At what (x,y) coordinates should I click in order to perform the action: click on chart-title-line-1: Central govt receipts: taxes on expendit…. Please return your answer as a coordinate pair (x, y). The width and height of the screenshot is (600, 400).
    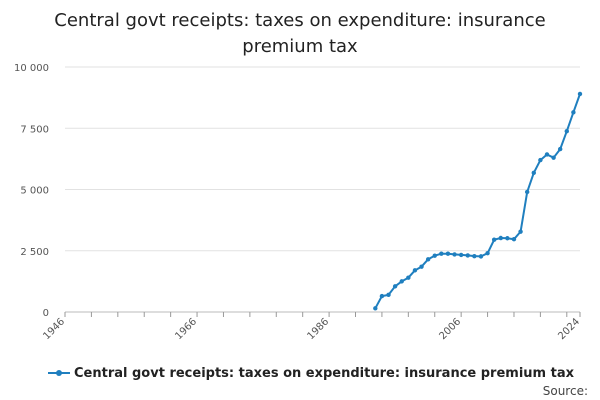
    Looking at the image, I should click on (300, 20).